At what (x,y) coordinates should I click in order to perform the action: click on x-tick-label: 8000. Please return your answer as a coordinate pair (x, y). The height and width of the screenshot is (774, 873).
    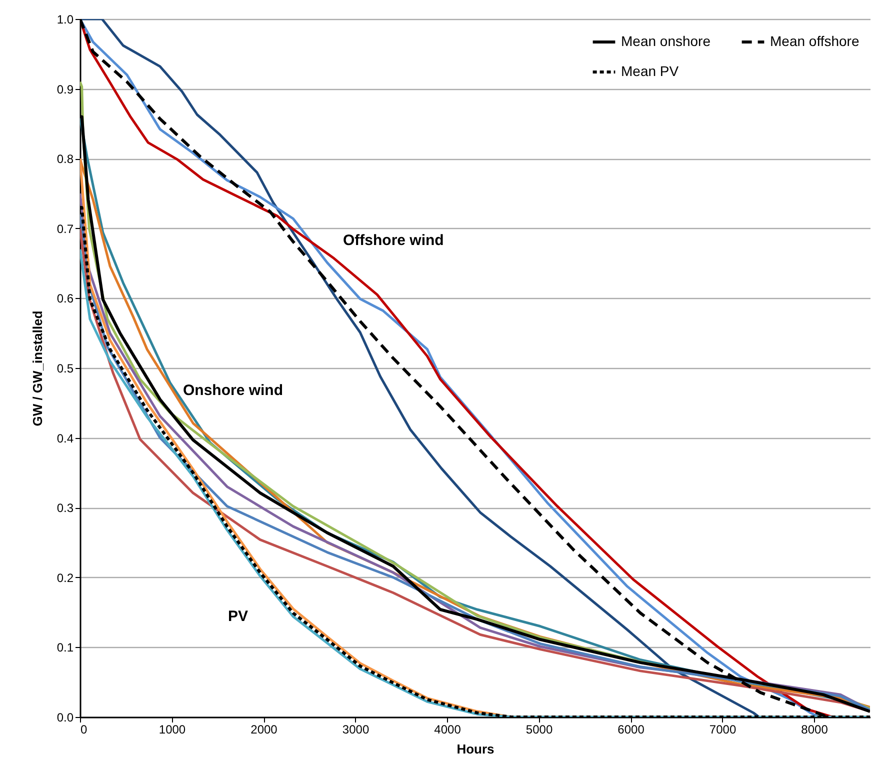
    Looking at the image, I should click on (814, 729).